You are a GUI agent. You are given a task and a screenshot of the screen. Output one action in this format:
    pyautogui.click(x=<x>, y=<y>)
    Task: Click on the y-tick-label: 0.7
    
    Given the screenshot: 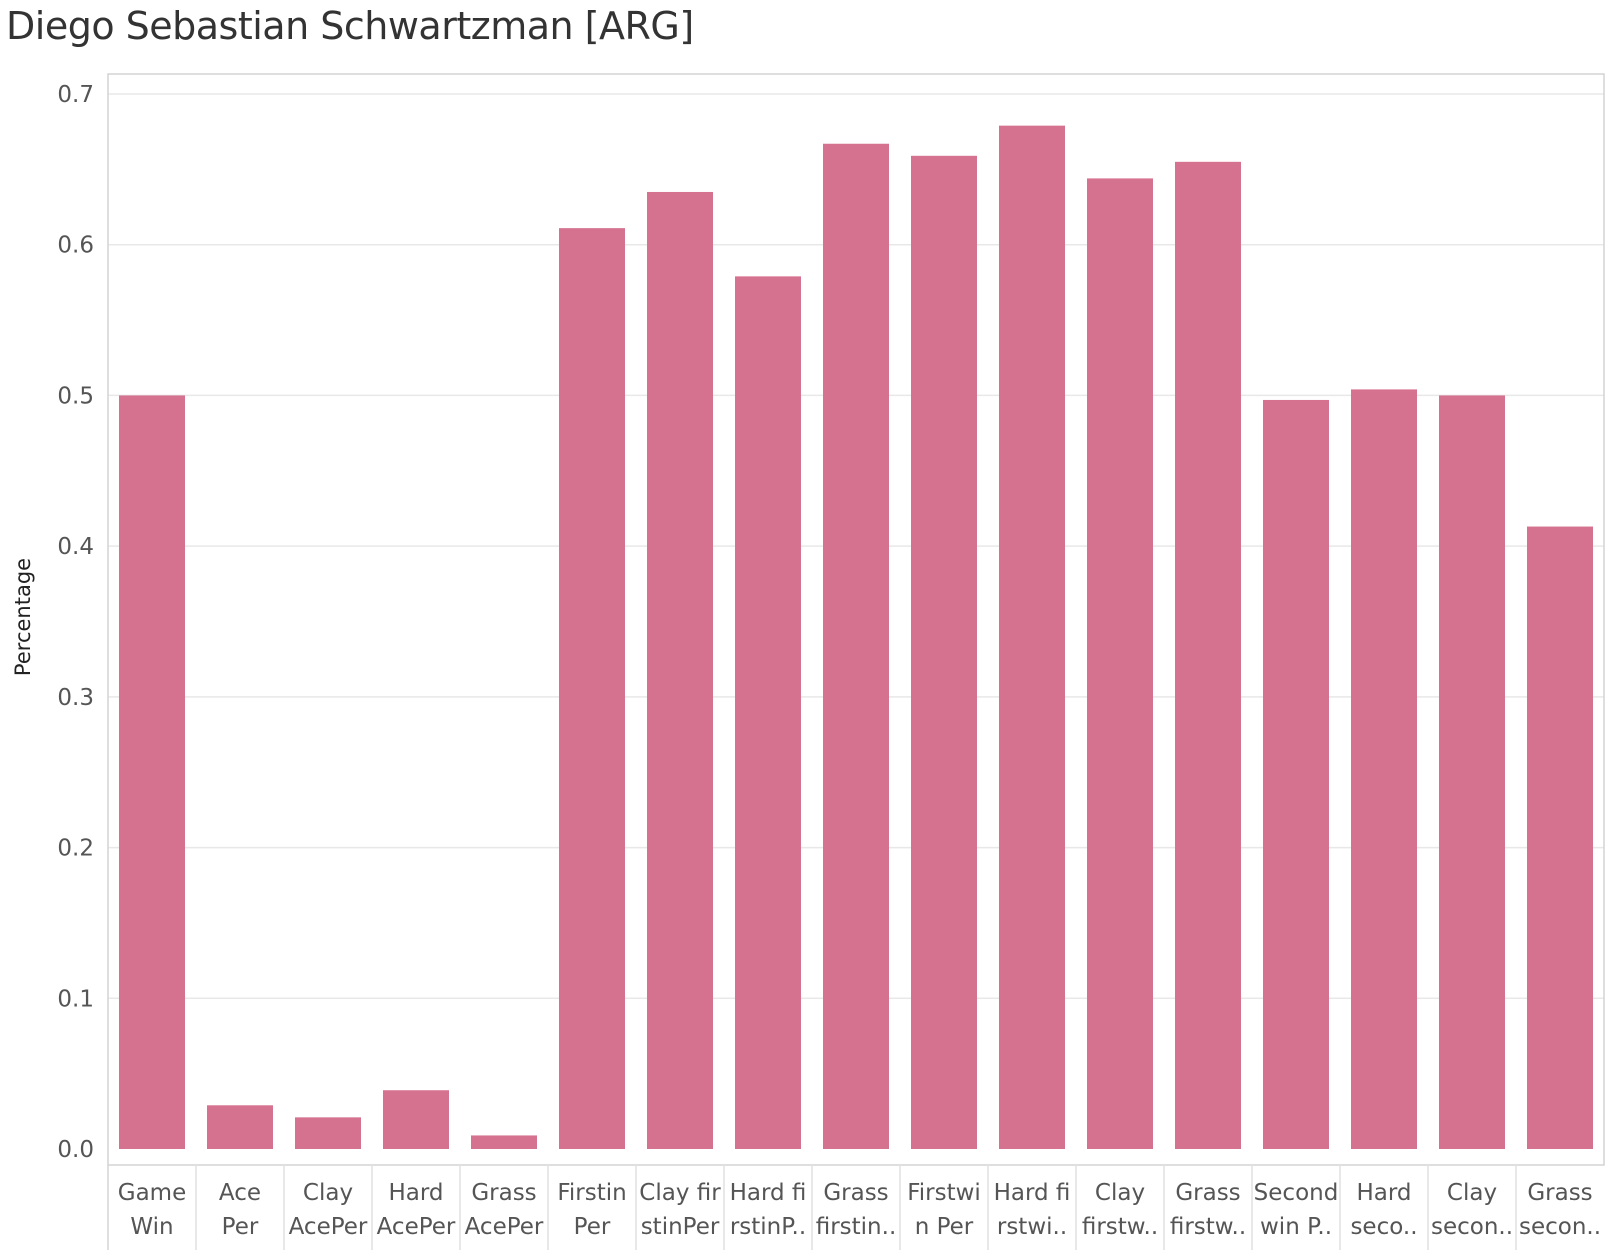 What is the action you would take?
    pyautogui.click(x=75, y=95)
    